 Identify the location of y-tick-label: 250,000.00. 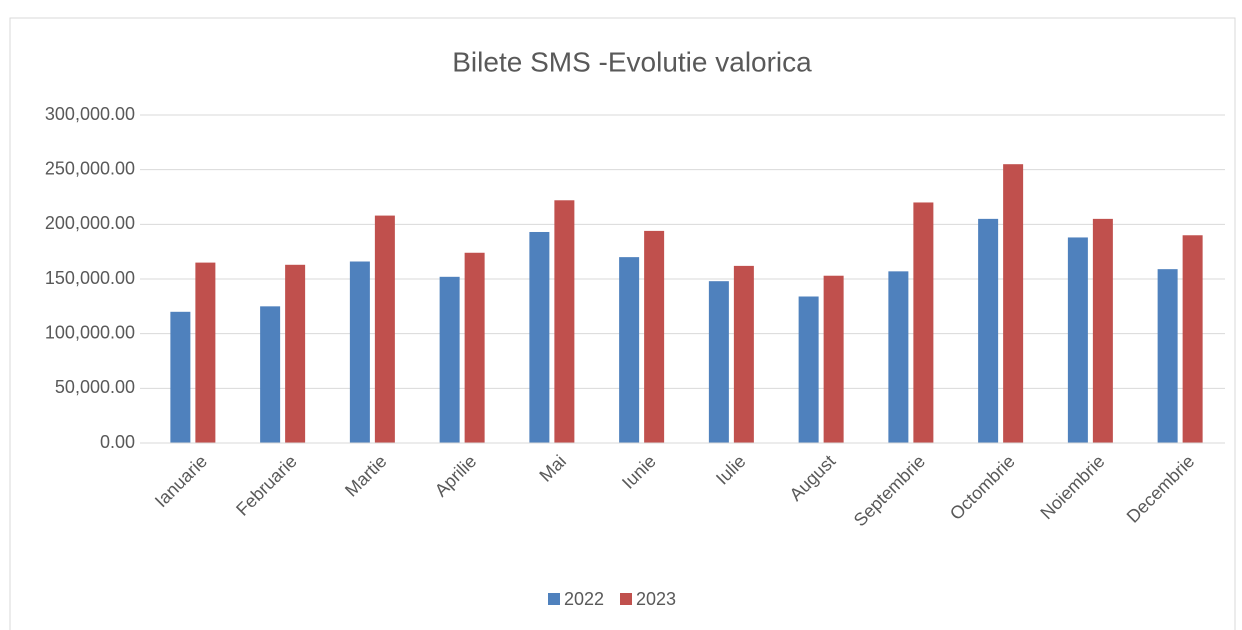
(90, 168).